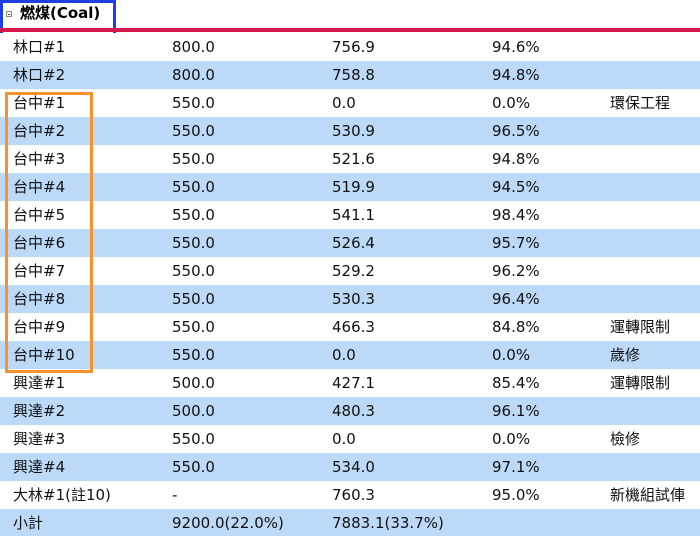  Describe the element at coordinates (516, 131) in the screenshot. I see `utilization-percent: 96.5%` at that location.